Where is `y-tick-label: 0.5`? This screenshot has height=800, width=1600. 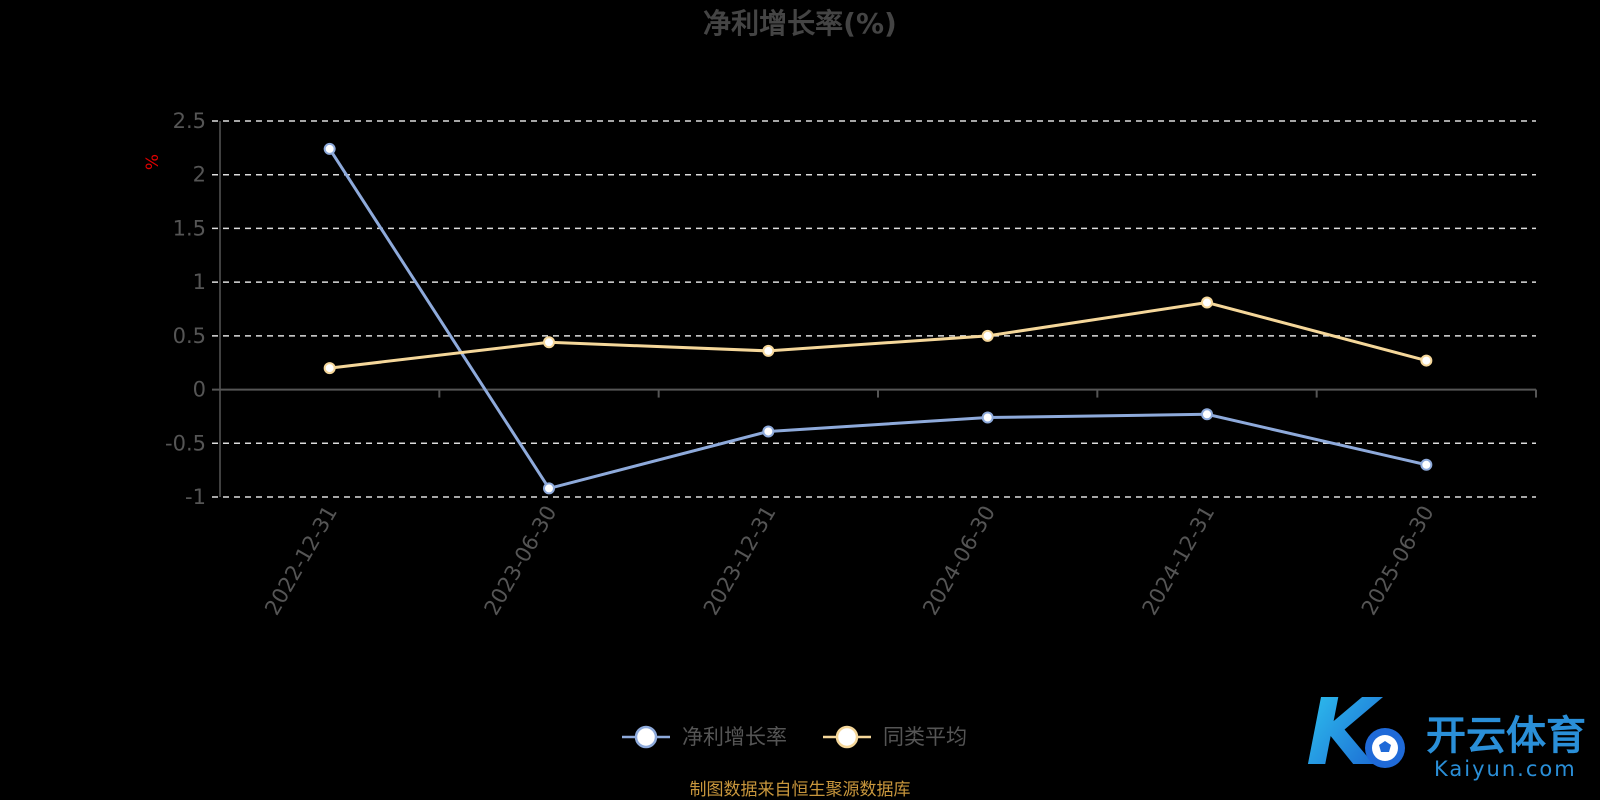
y-tick-label: 0.5 is located at coordinates (189, 336).